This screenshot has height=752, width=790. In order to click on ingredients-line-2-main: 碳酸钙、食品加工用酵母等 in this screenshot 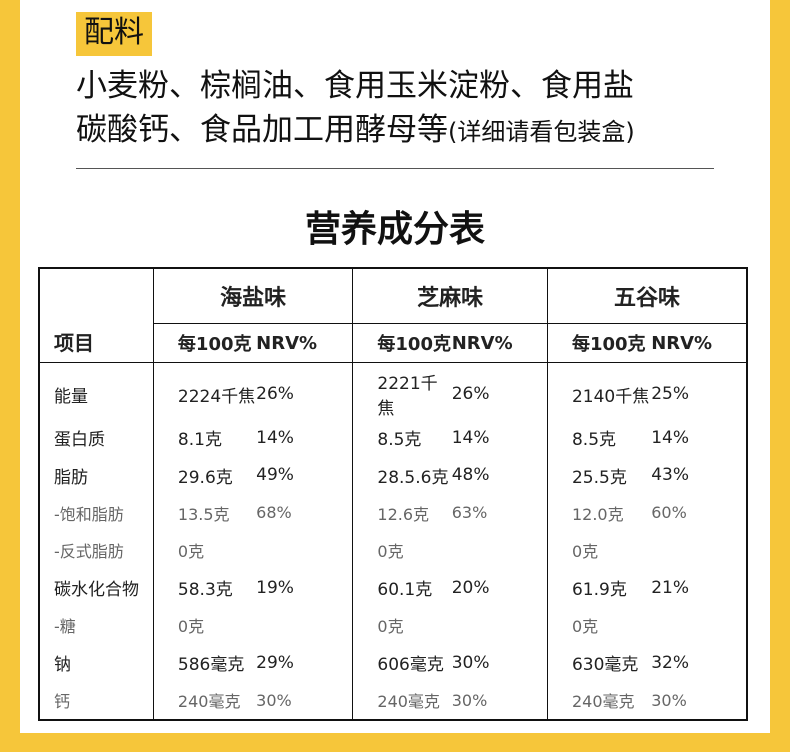, I will do `click(262, 130)`.